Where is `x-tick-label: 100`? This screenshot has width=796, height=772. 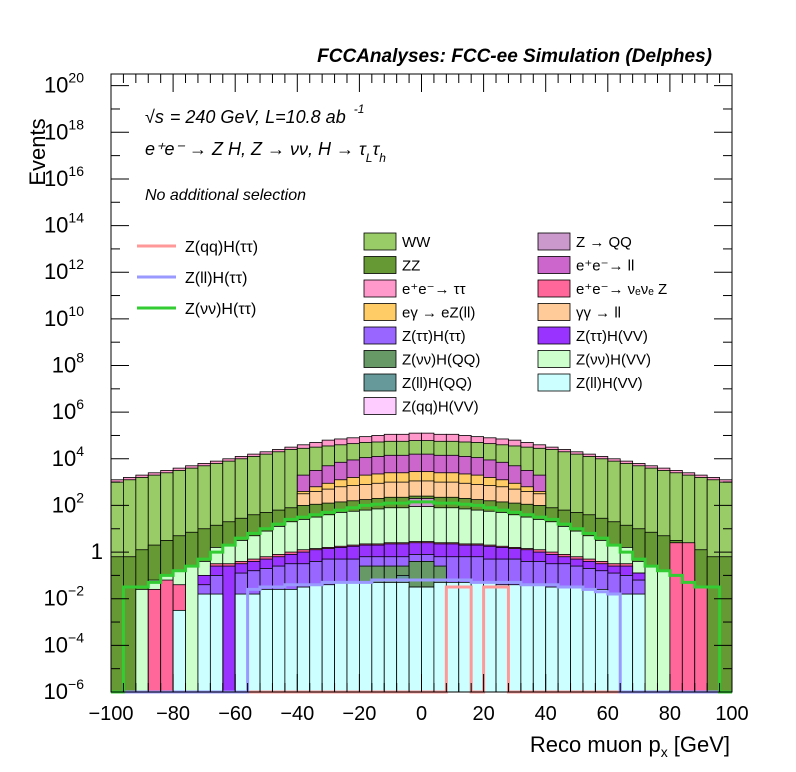 x-tick-label: 100 is located at coordinates (731, 714).